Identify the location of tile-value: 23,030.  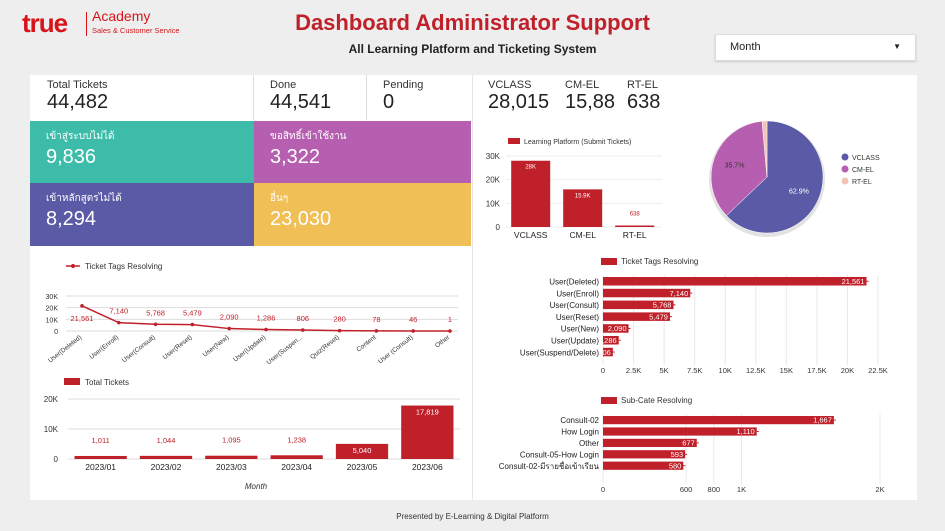
(301, 219).